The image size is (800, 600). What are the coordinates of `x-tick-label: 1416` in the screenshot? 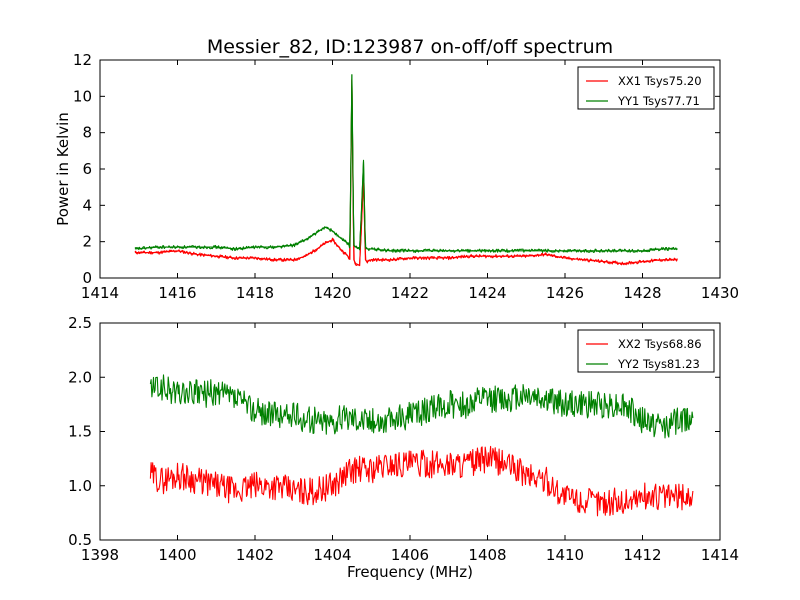 It's located at (177, 293).